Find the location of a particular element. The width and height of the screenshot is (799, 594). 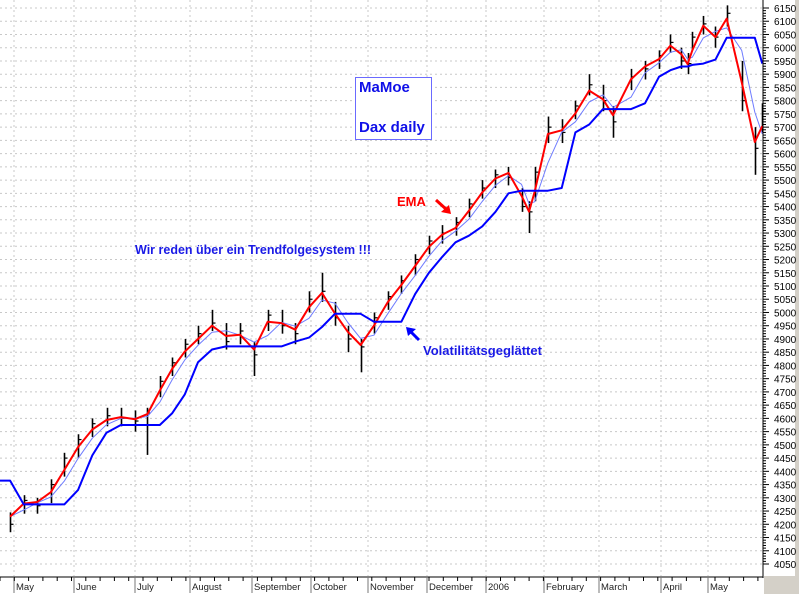

x-tick-label: March is located at coordinates (614, 587).